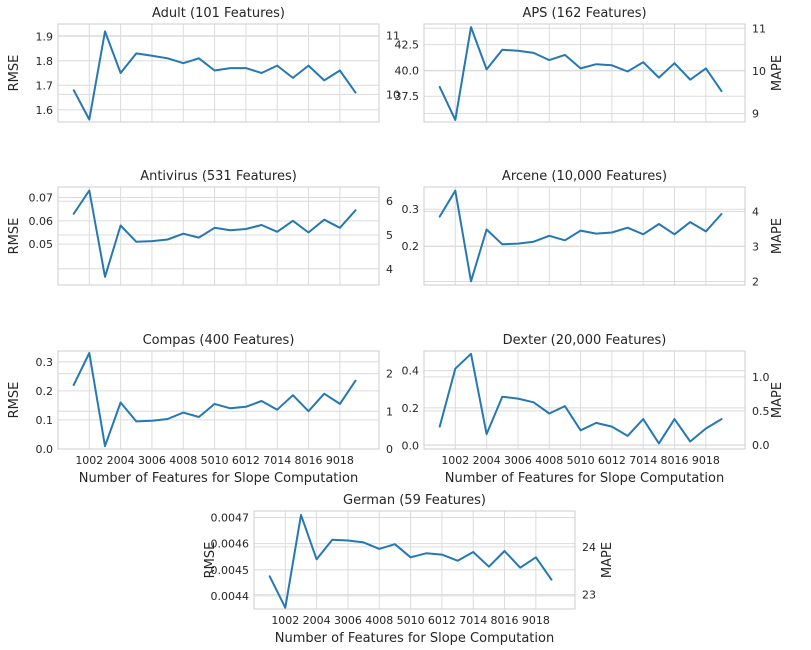 The image size is (811, 650). What do you see at coordinates (389, 411) in the screenshot?
I see `y2-tick-label: 1` at bounding box center [389, 411].